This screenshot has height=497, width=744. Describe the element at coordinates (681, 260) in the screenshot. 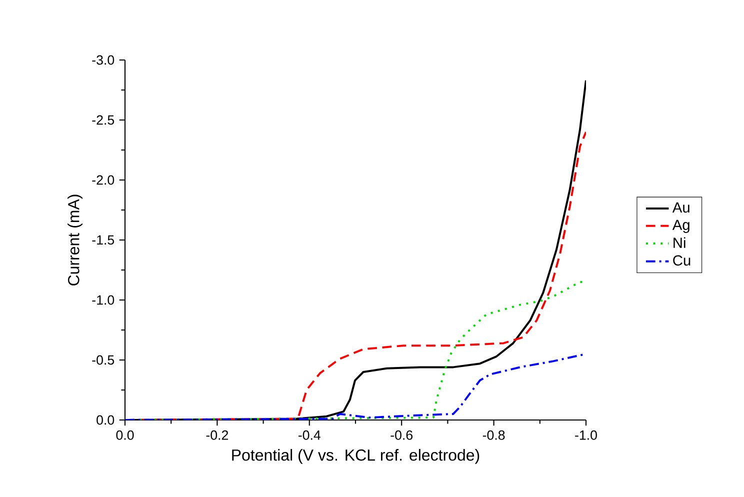

I see `legend-label: Cu` at that location.